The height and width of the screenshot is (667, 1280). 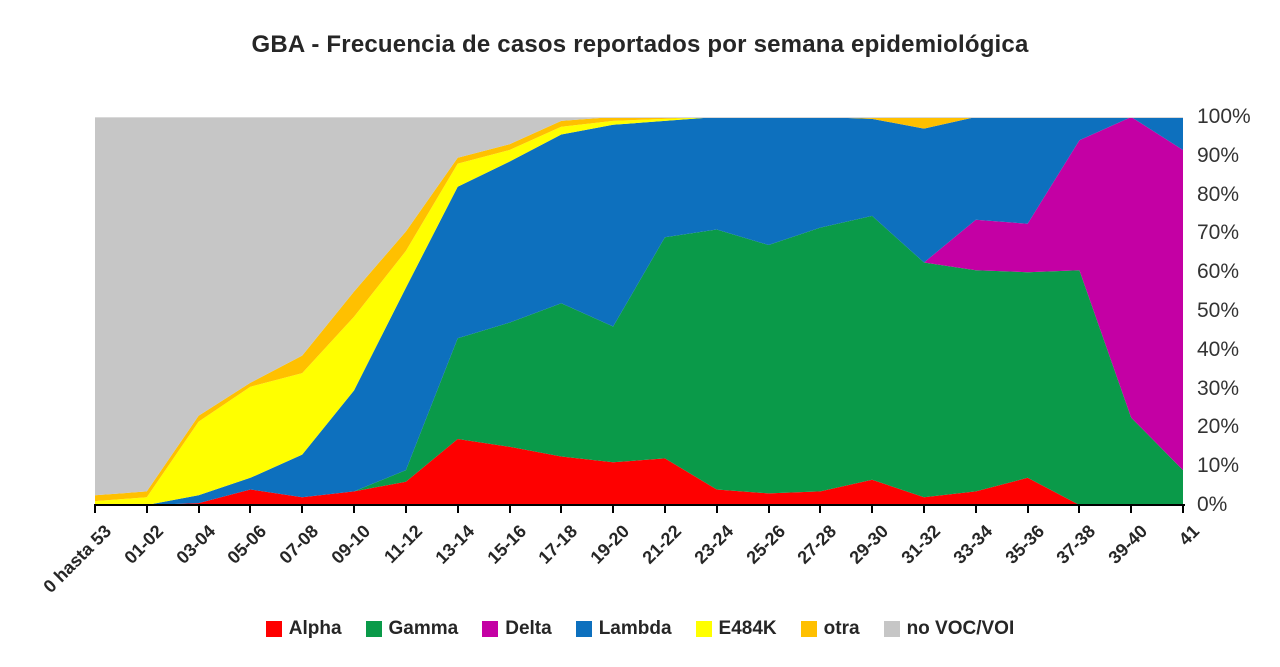 What do you see at coordinates (960, 628) in the screenshot?
I see `legend-label: no VOC/VOI` at bounding box center [960, 628].